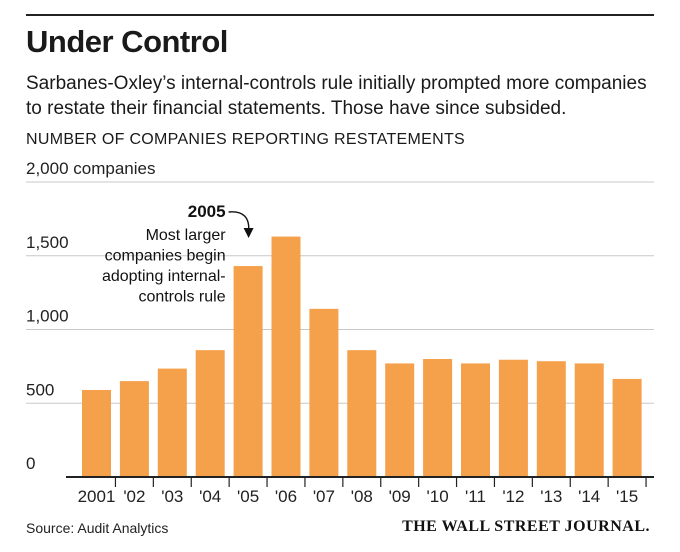 The image size is (680, 552). I want to click on annotation-line-1: Most larger, so click(186, 235).